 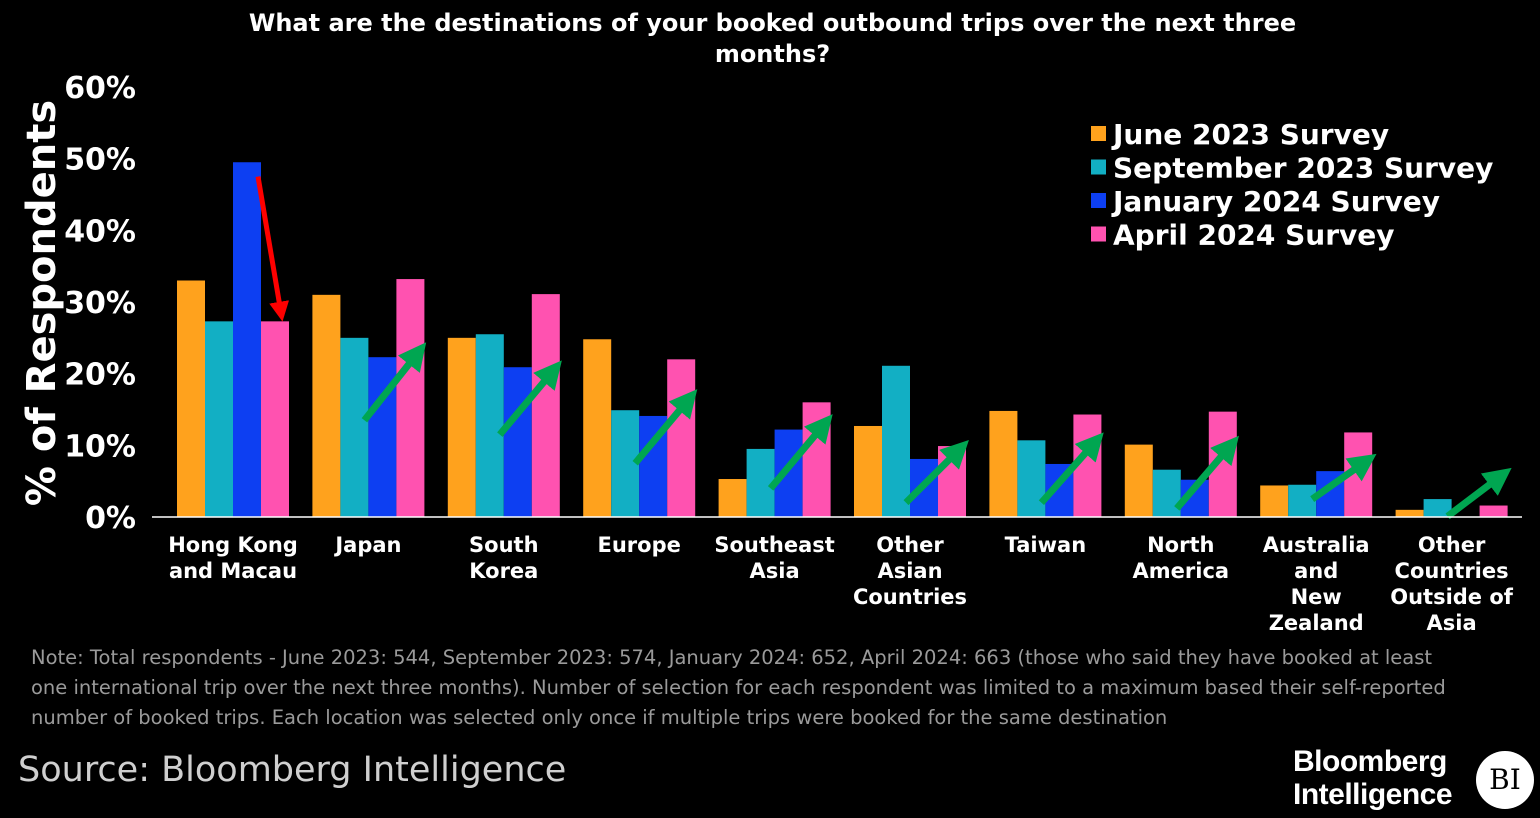 I want to click on x-category-label: Europe, so click(x=639, y=545).